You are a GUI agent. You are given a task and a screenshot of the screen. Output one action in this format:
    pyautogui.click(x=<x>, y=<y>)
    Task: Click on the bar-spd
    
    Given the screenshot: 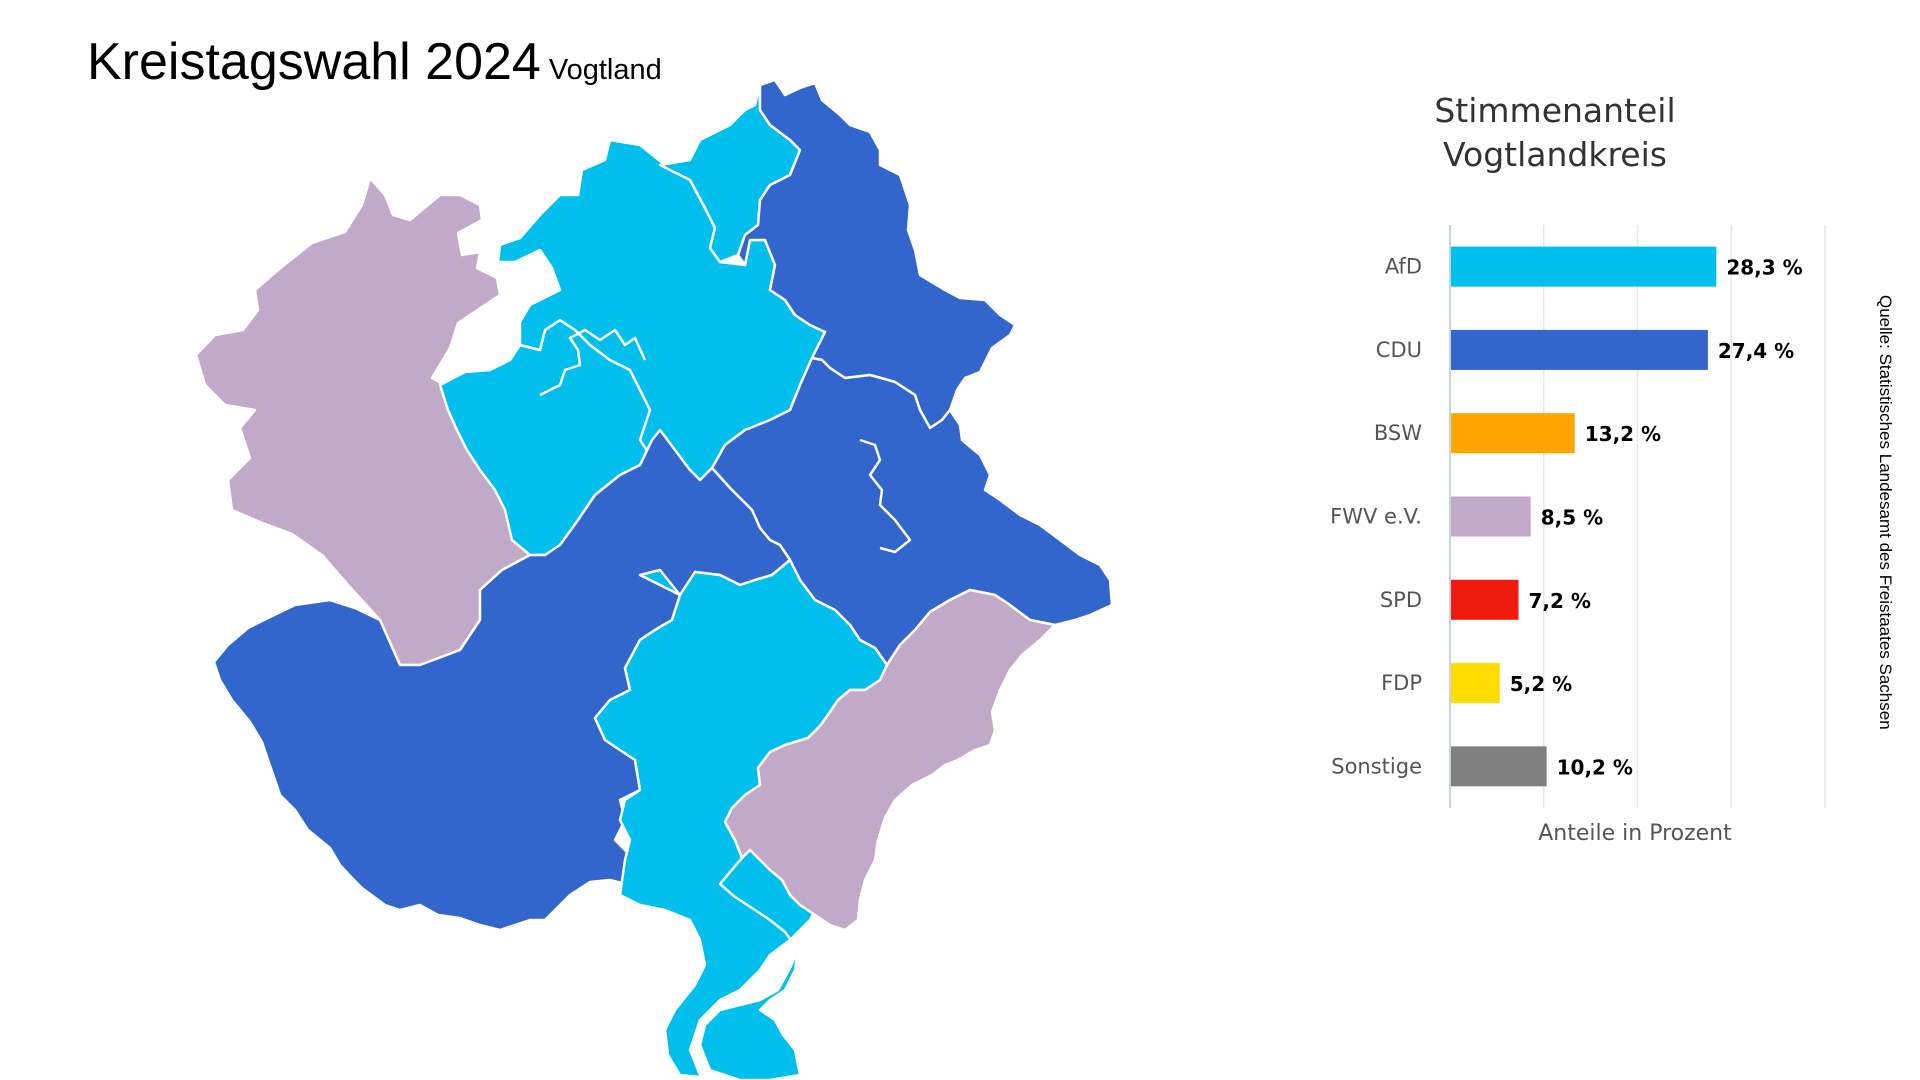 What is the action you would take?
    pyautogui.click(x=1485, y=599)
    